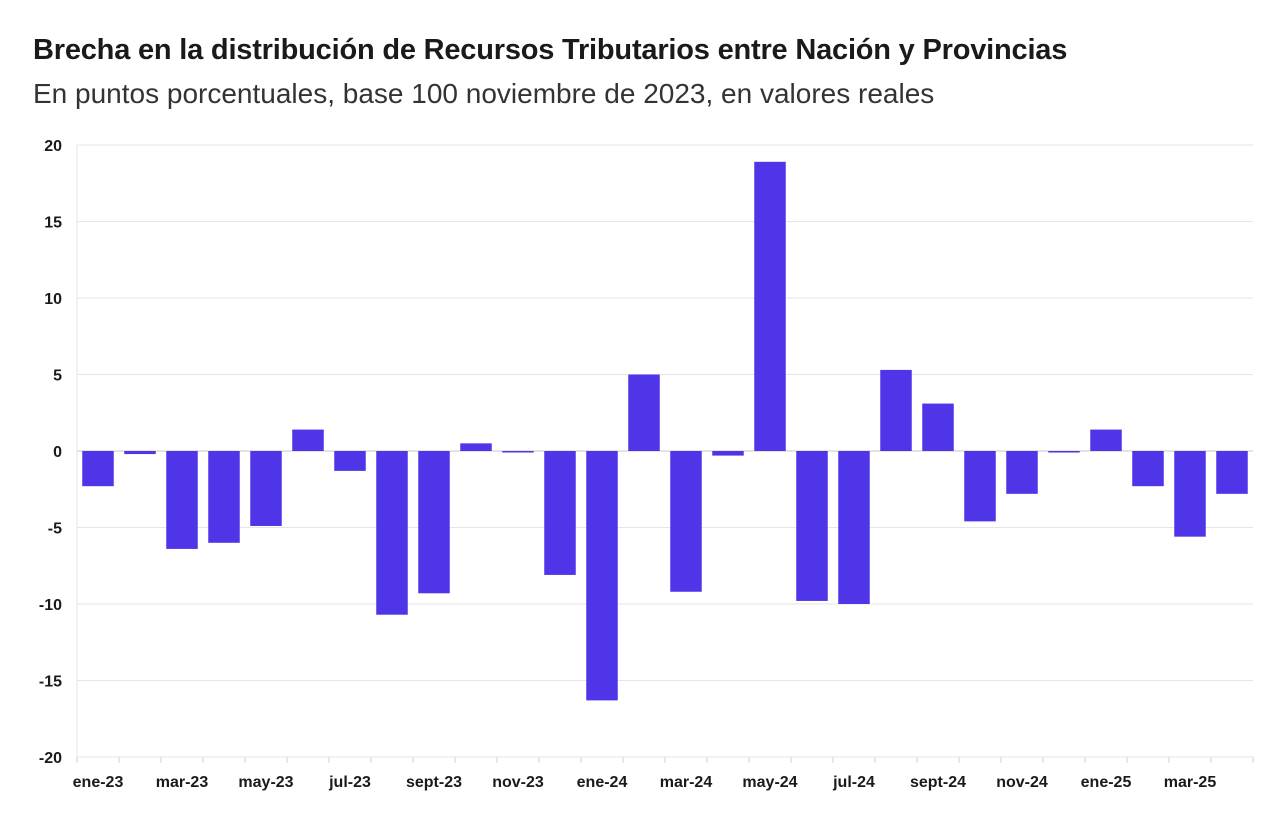  Describe the element at coordinates (50, 682) in the screenshot. I see `y-tick-label: -15` at that location.